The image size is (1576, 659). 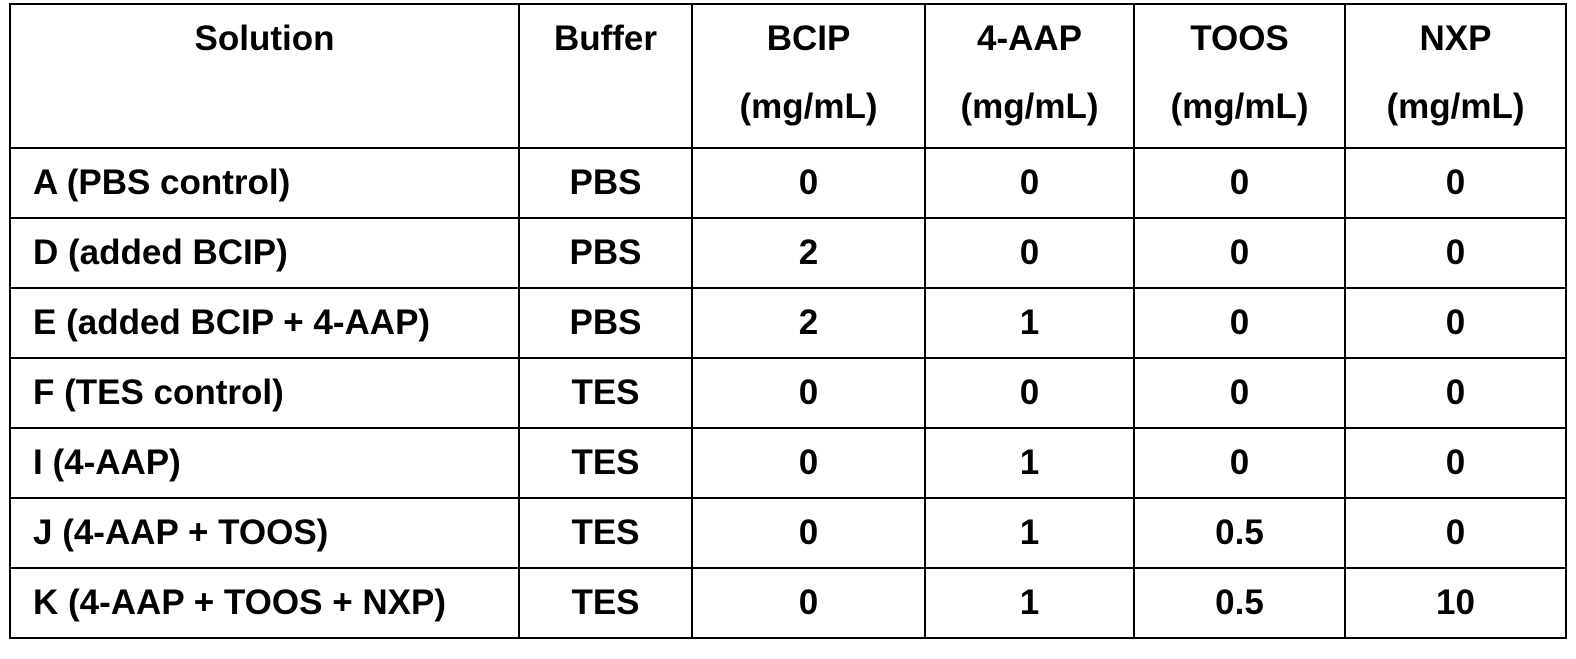 I want to click on header-bcip: BCIP (mg/mL), so click(x=808, y=76).